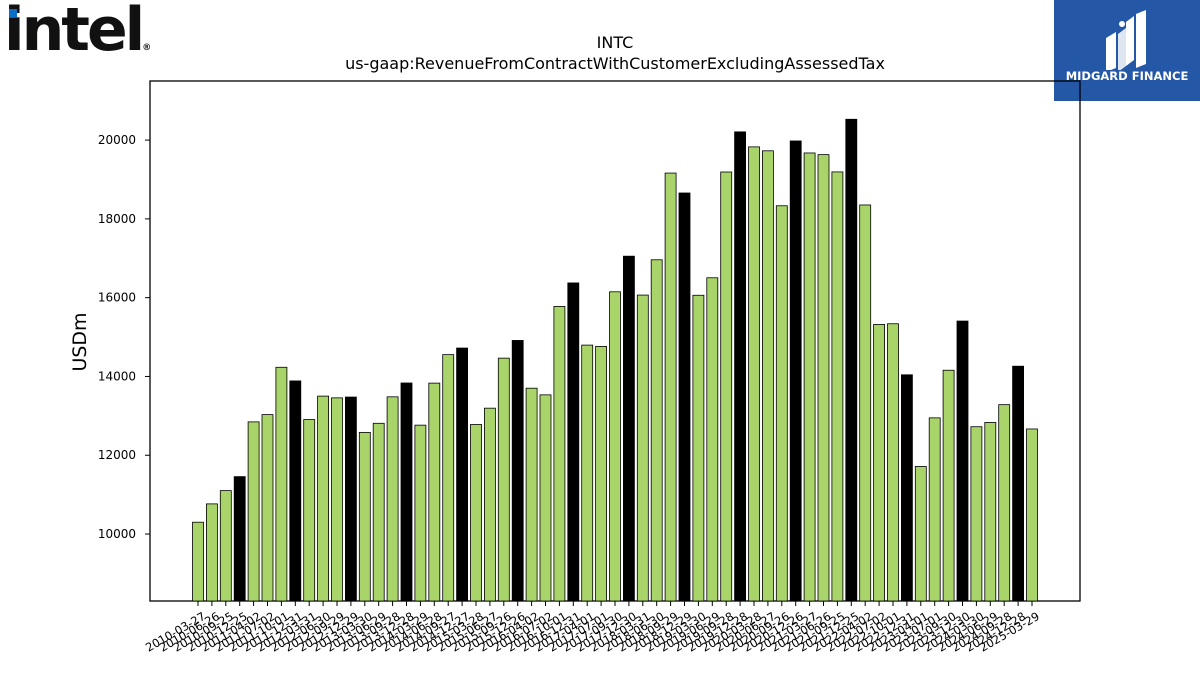 The width and height of the screenshot is (1200, 675). Describe the element at coordinates (615, 42) in the screenshot. I see `chart-title: INTC` at that location.